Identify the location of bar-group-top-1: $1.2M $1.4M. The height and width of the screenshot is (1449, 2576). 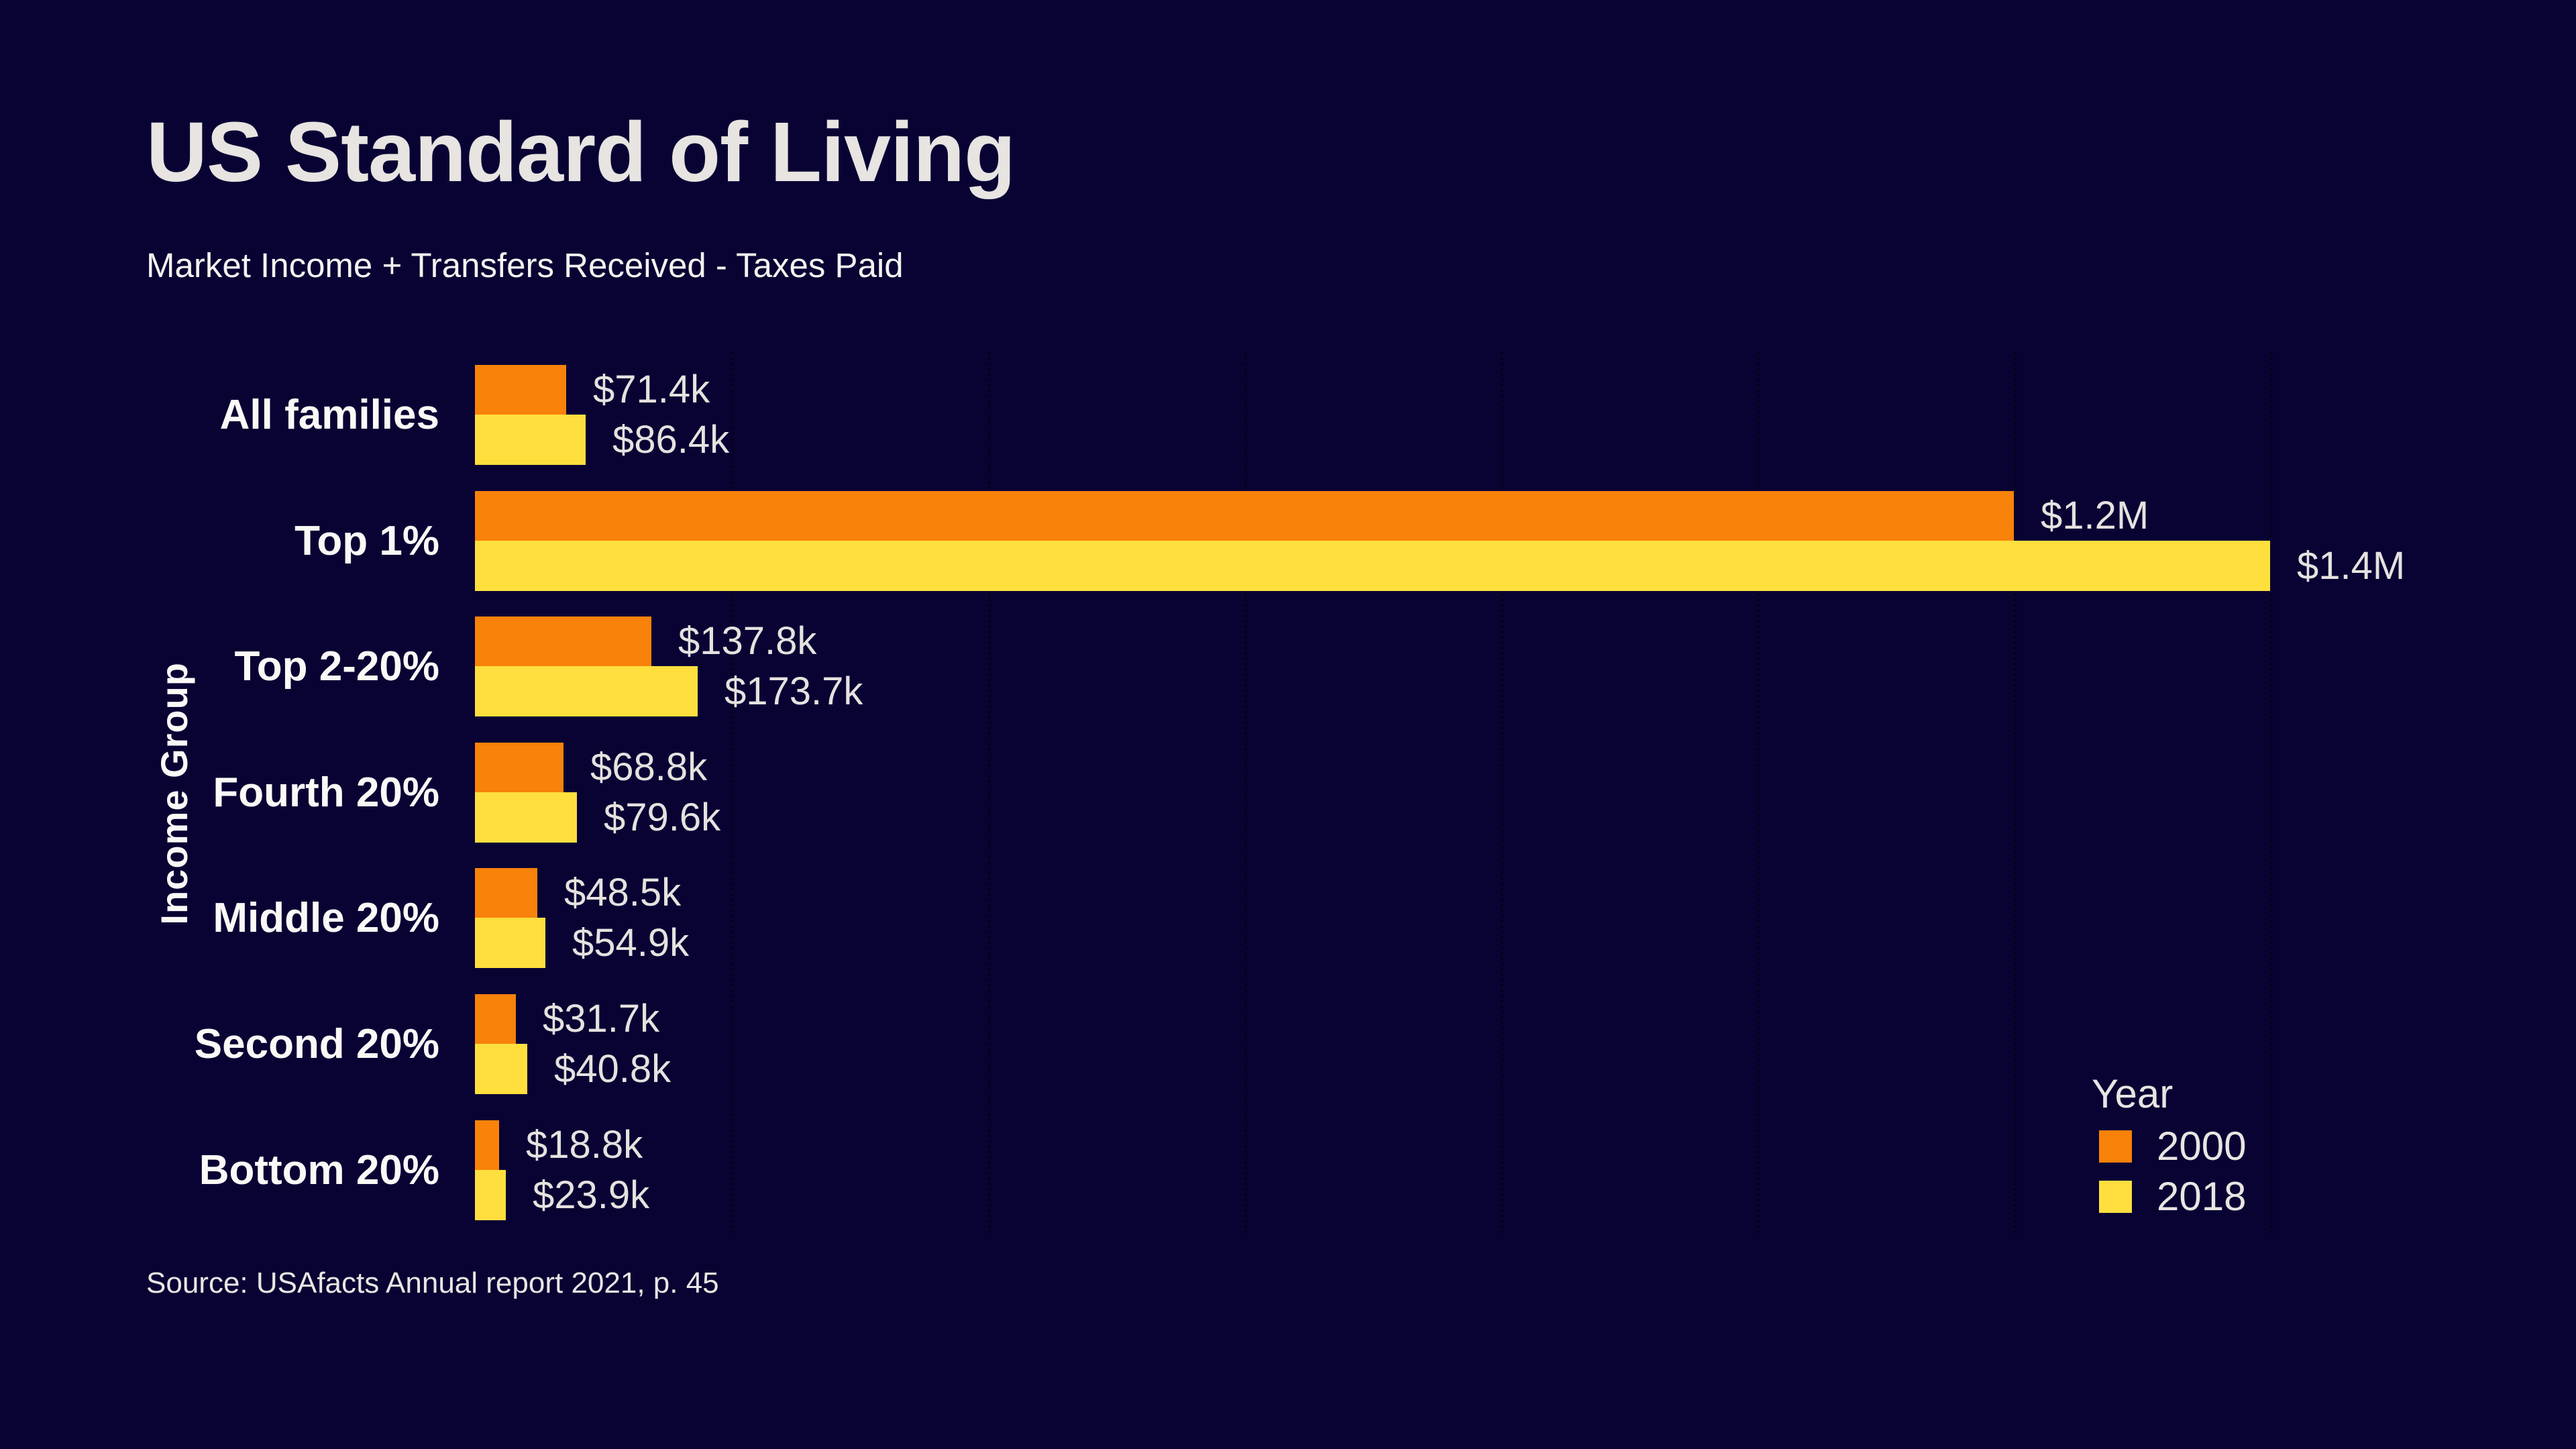
(1447, 541).